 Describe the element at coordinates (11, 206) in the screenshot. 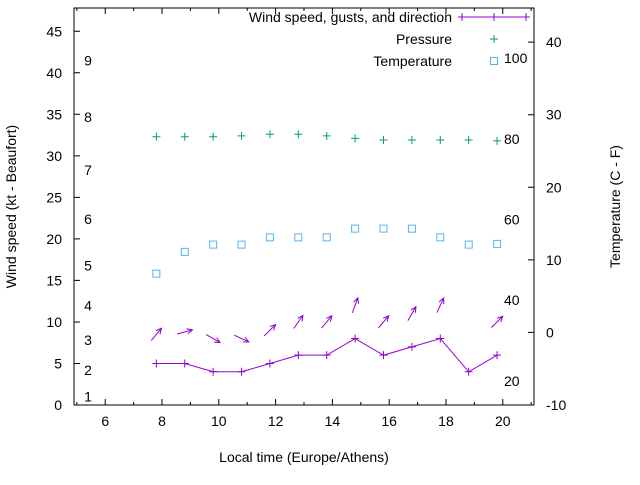

I see `y-axis-title-left: Wind speed (kt - Beaufort)` at that location.